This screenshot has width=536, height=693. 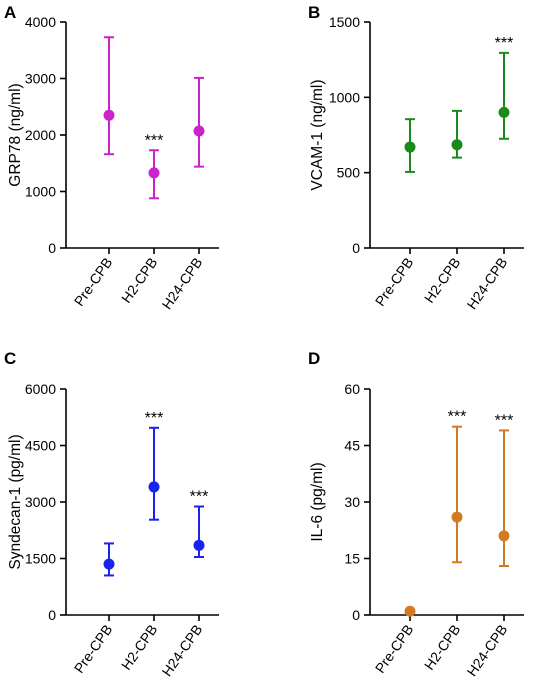 I want to click on panel-letter: B, so click(x=314, y=12).